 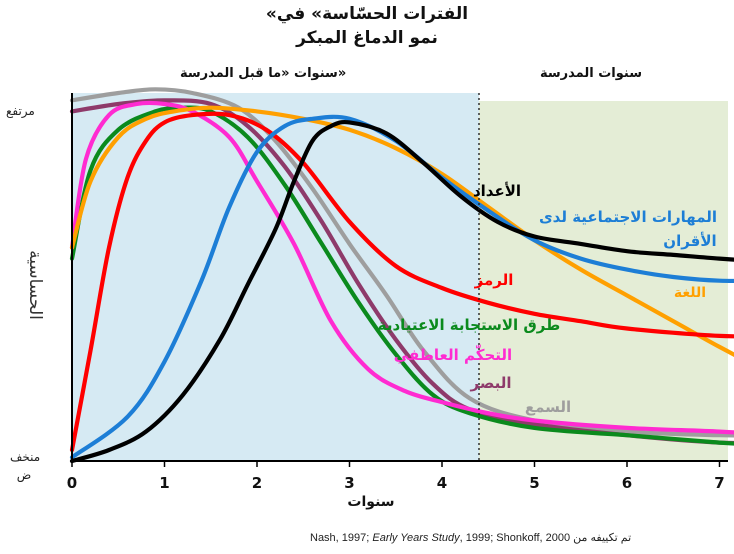 What do you see at coordinates (442, 483) in the screenshot?
I see `x-tick-label-4: 4` at bounding box center [442, 483].